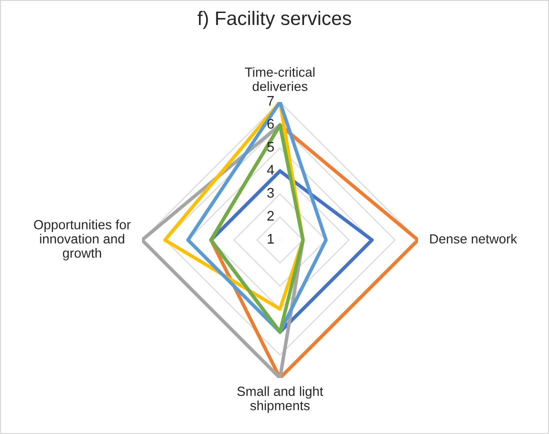 This screenshot has width=549, height=434. I want to click on y-tick-label: 4, so click(270, 170).